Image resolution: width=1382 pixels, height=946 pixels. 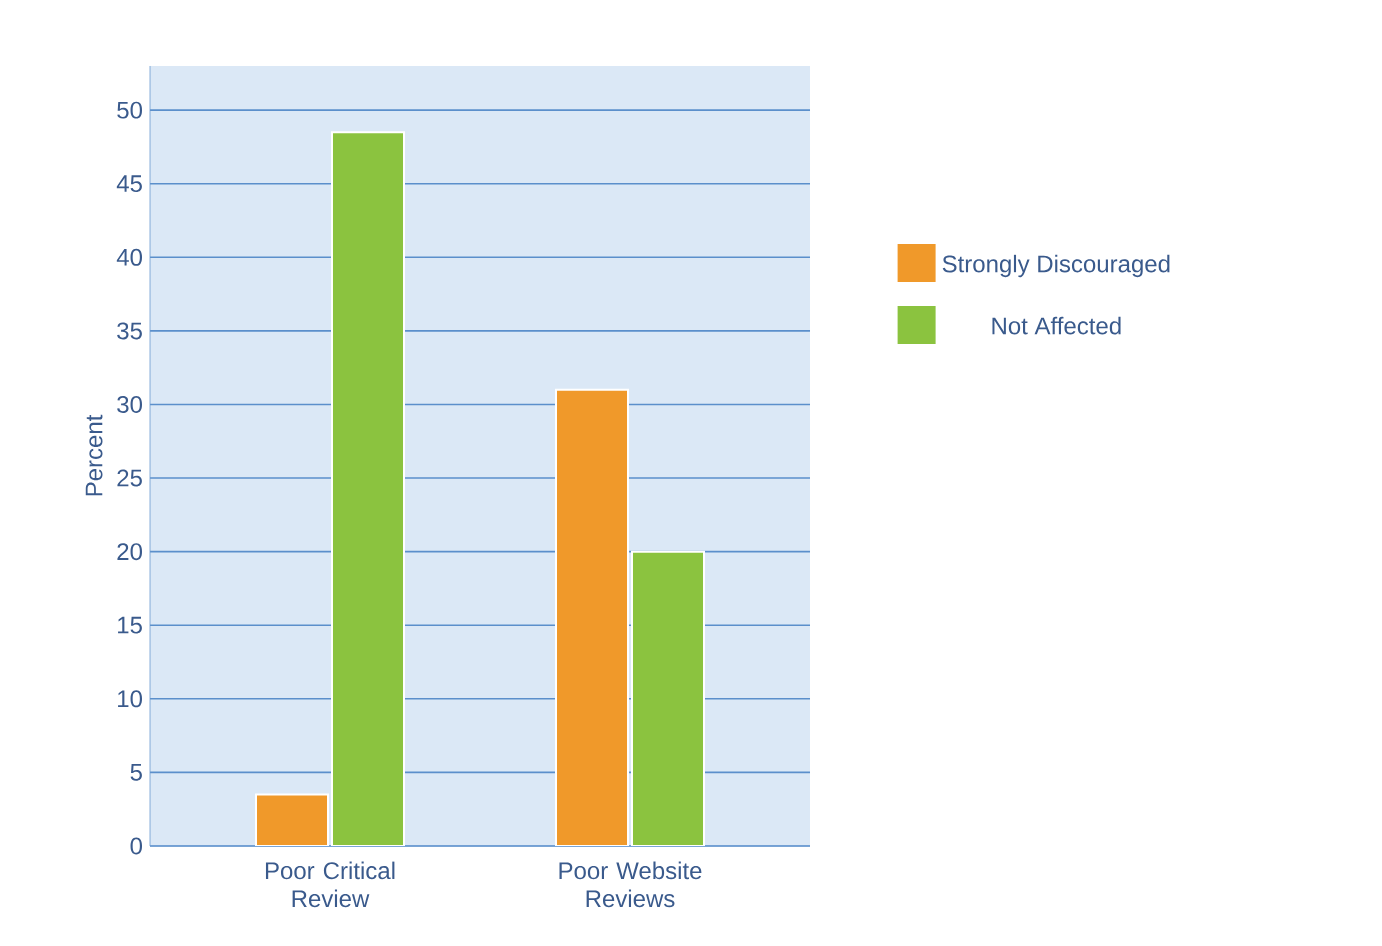 What do you see at coordinates (1056, 266) in the screenshot?
I see `legend-label: Strongly Discouraged` at bounding box center [1056, 266].